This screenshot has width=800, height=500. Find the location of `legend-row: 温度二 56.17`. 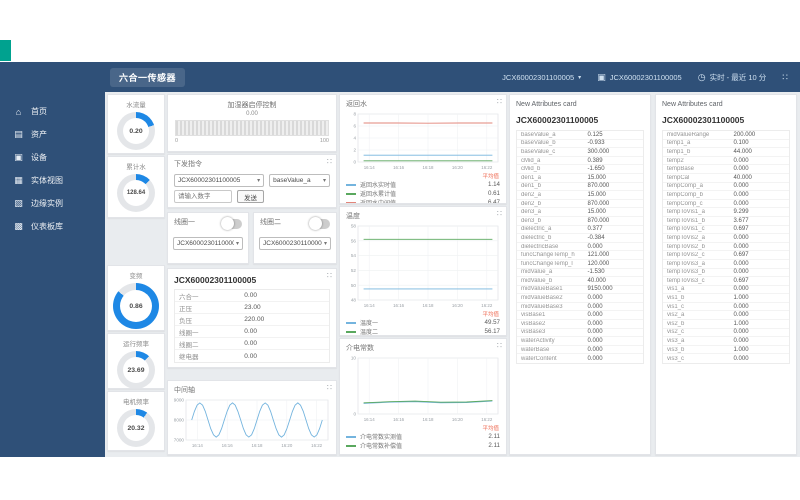

legend-row: 温度二 56.17 is located at coordinates (423, 331).